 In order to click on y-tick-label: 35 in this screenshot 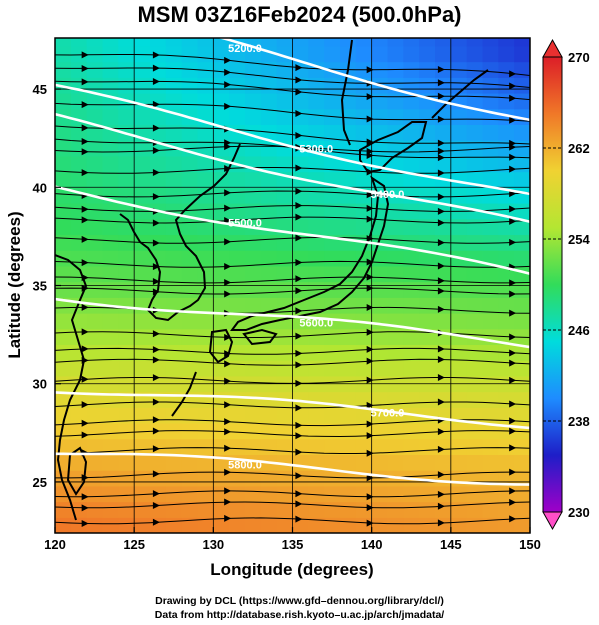, I will do `click(40, 286)`.